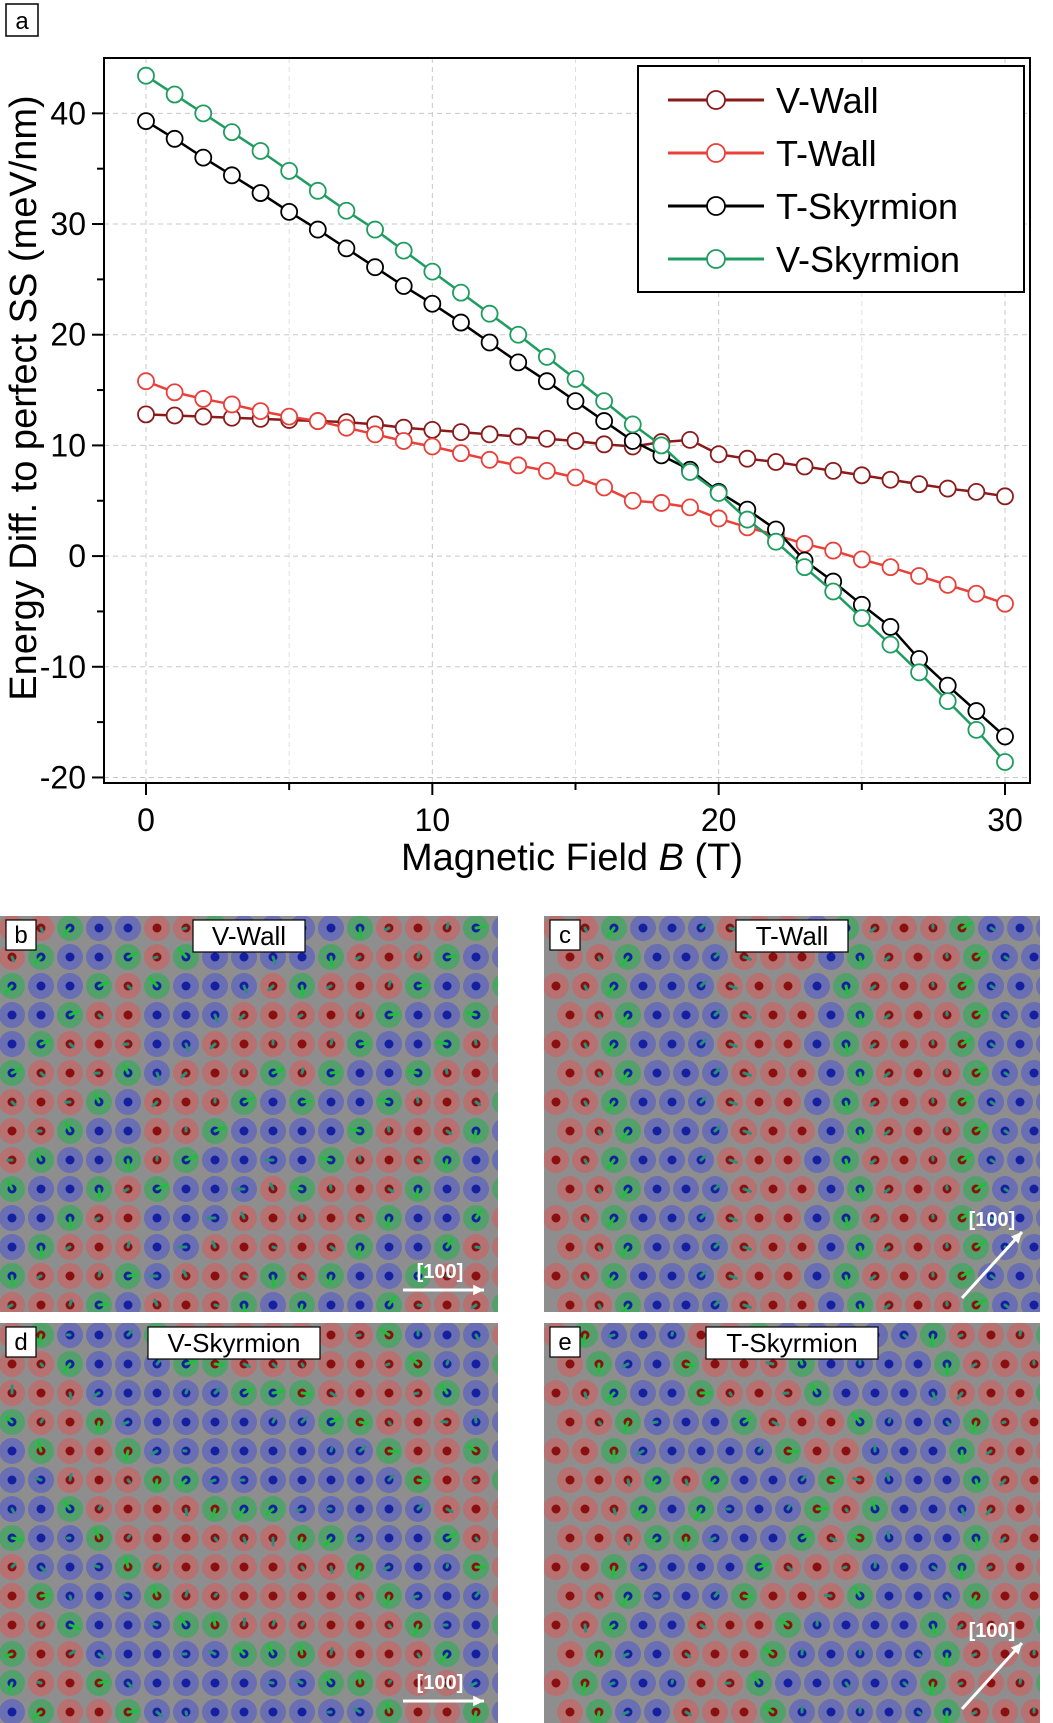 This screenshot has height=1723, width=1053. What do you see at coordinates (796, 1126) in the screenshot?
I see `panel-c-spin-texture: c T-Wall [100]` at bounding box center [796, 1126].